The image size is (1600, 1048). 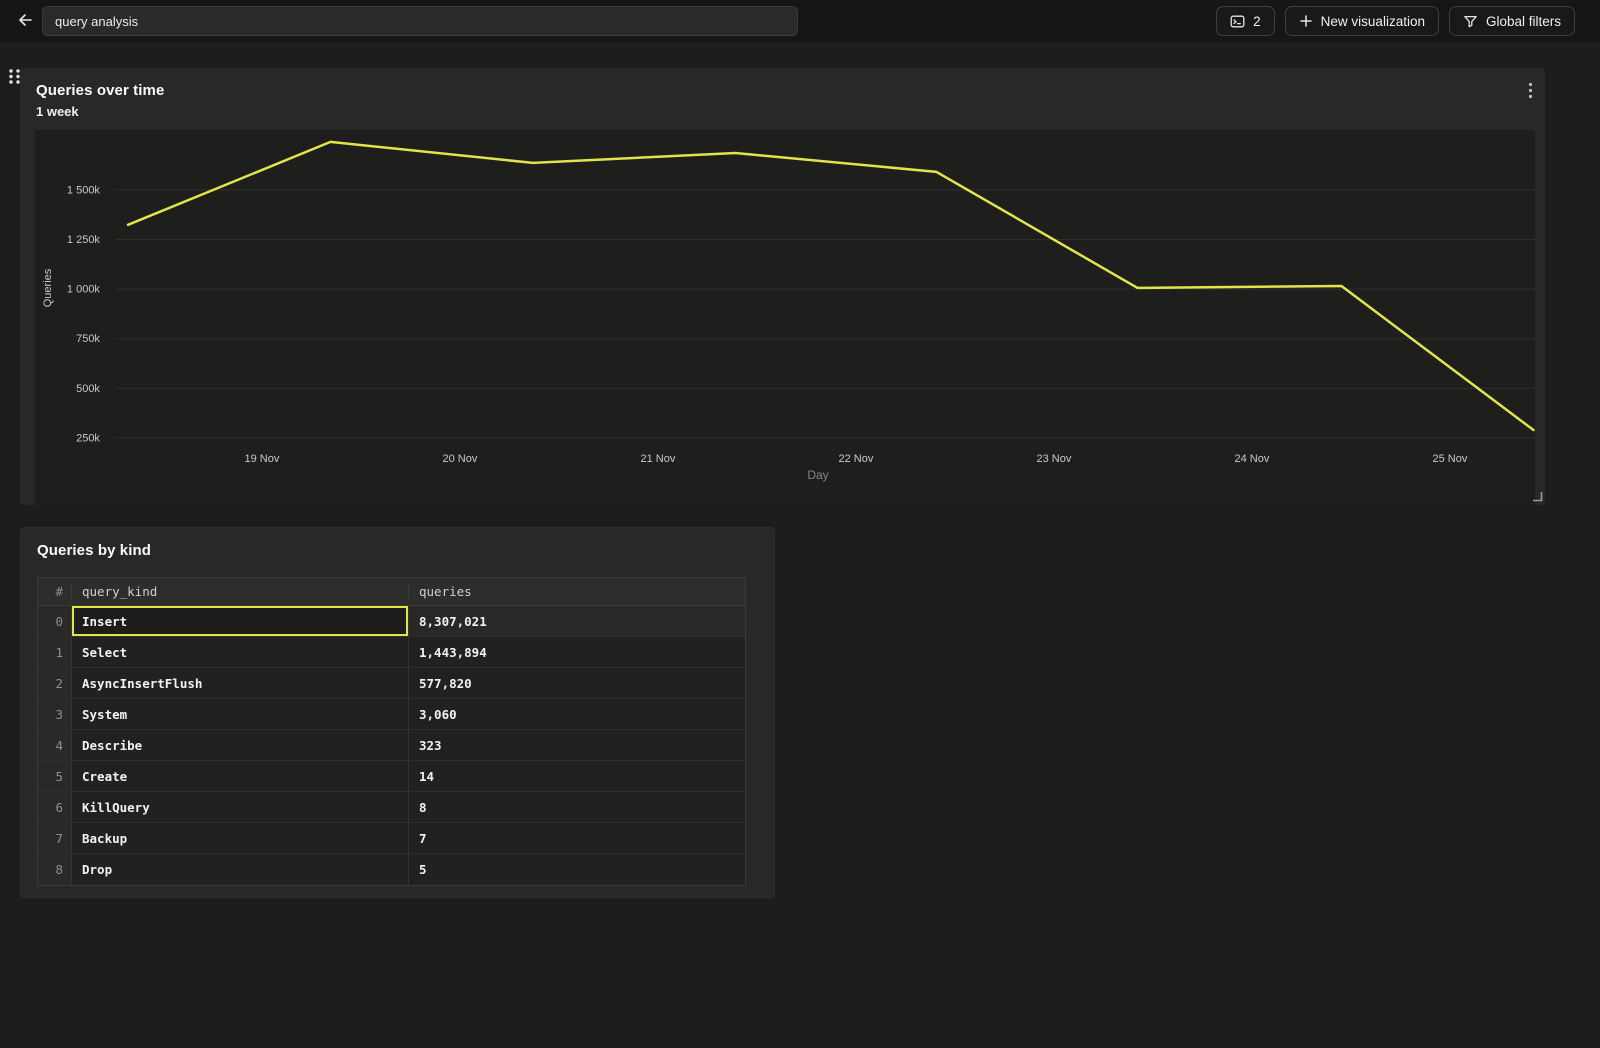 I want to click on queries-value-cell: 8,307,021, so click(x=453, y=621).